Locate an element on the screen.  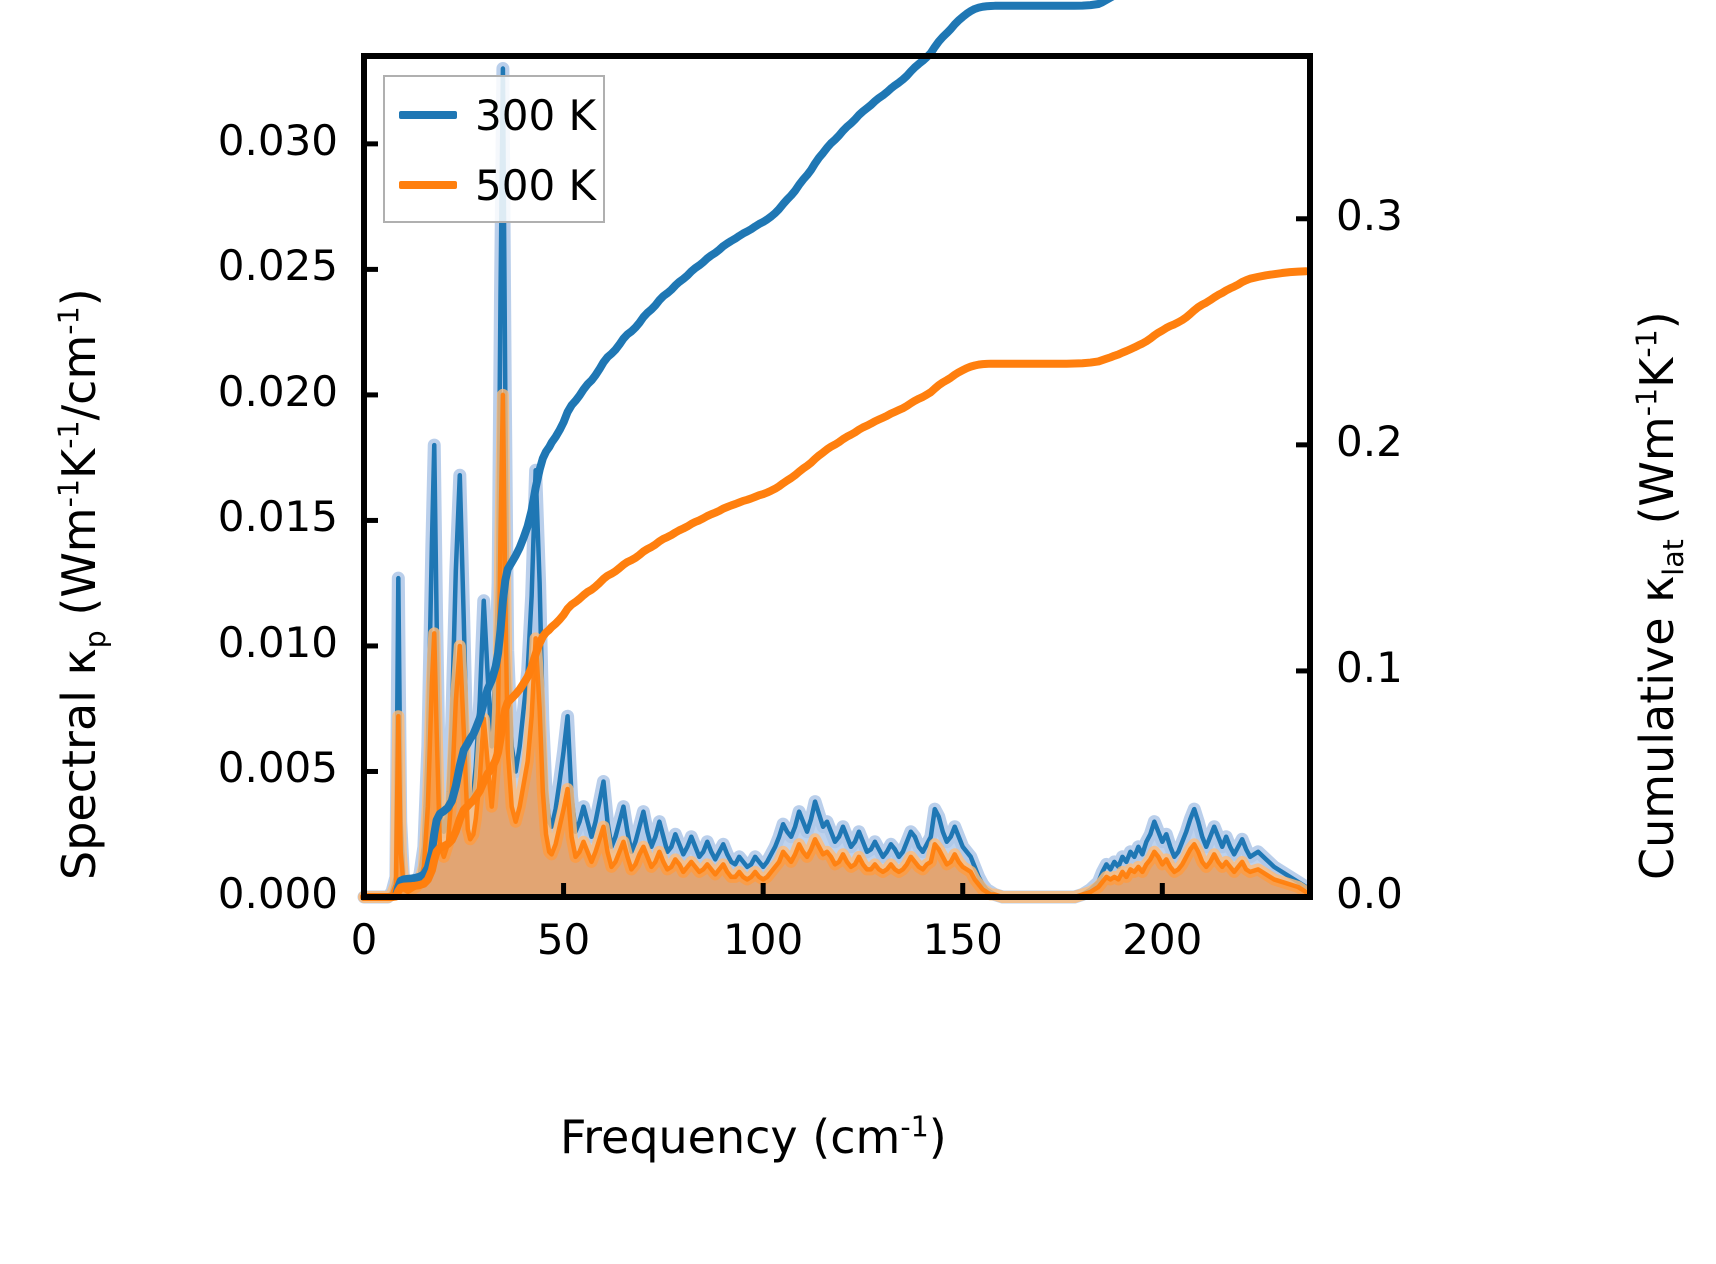
legend-swatch-500k-icon is located at coordinates (428, 185).